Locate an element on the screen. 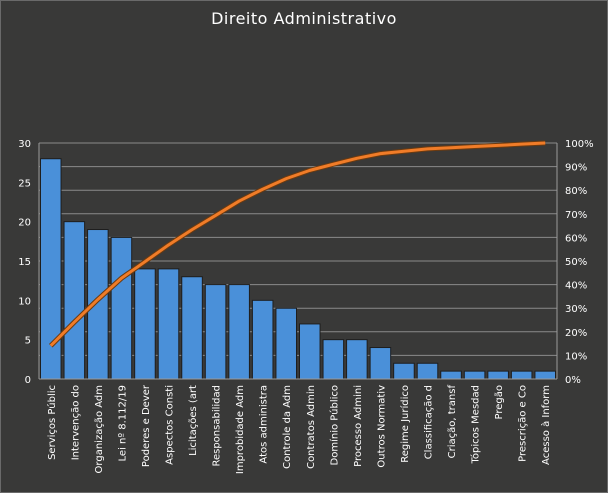 This screenshot has width=608, height=493. y2-tick-label: 70% is located at coordinates (576, 215).